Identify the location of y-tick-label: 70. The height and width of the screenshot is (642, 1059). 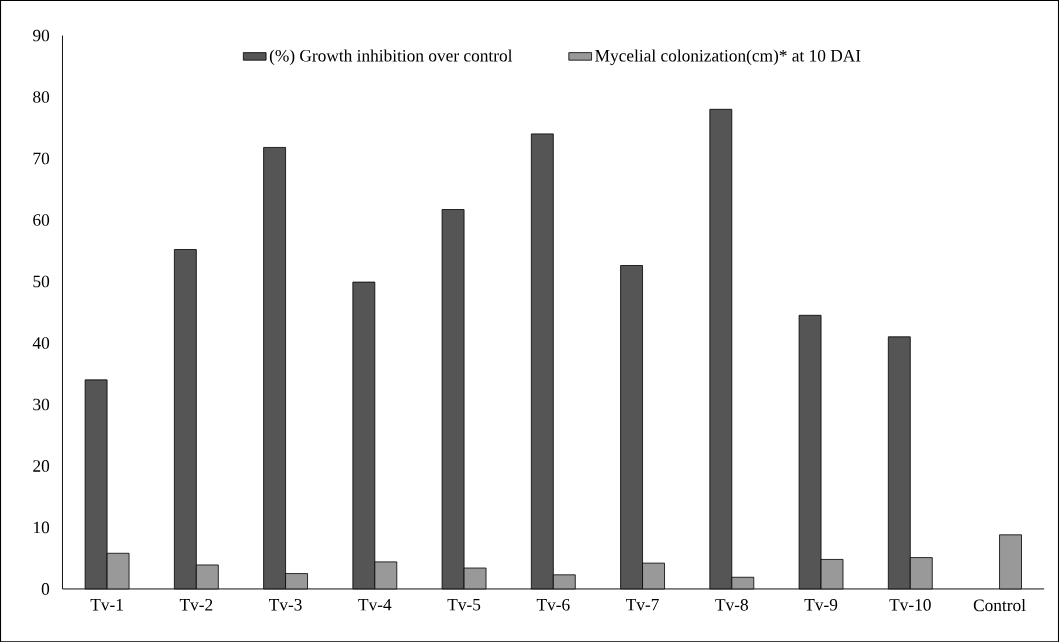
(41, 158).